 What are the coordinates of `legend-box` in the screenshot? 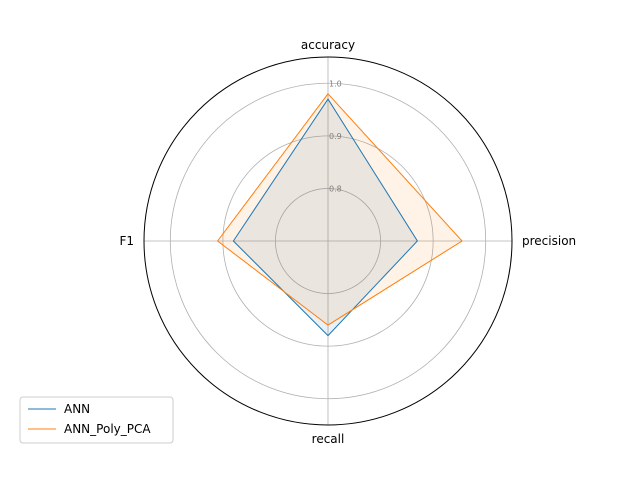 It's located at (96, 420).